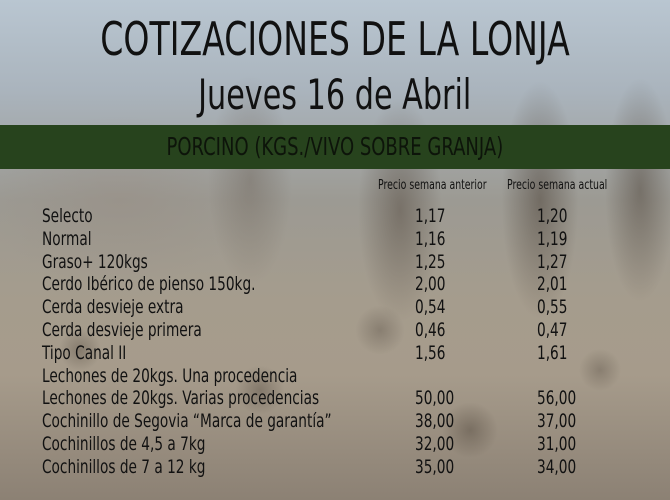 This screenshot has height=500, width=670. I want to click on previous-price: 32,00, so click(442, 444).